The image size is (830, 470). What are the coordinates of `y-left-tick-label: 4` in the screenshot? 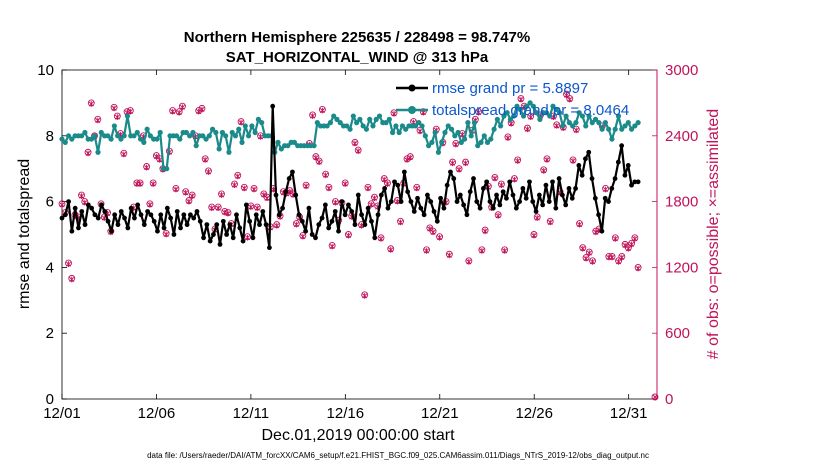 It's located at (50, 267).